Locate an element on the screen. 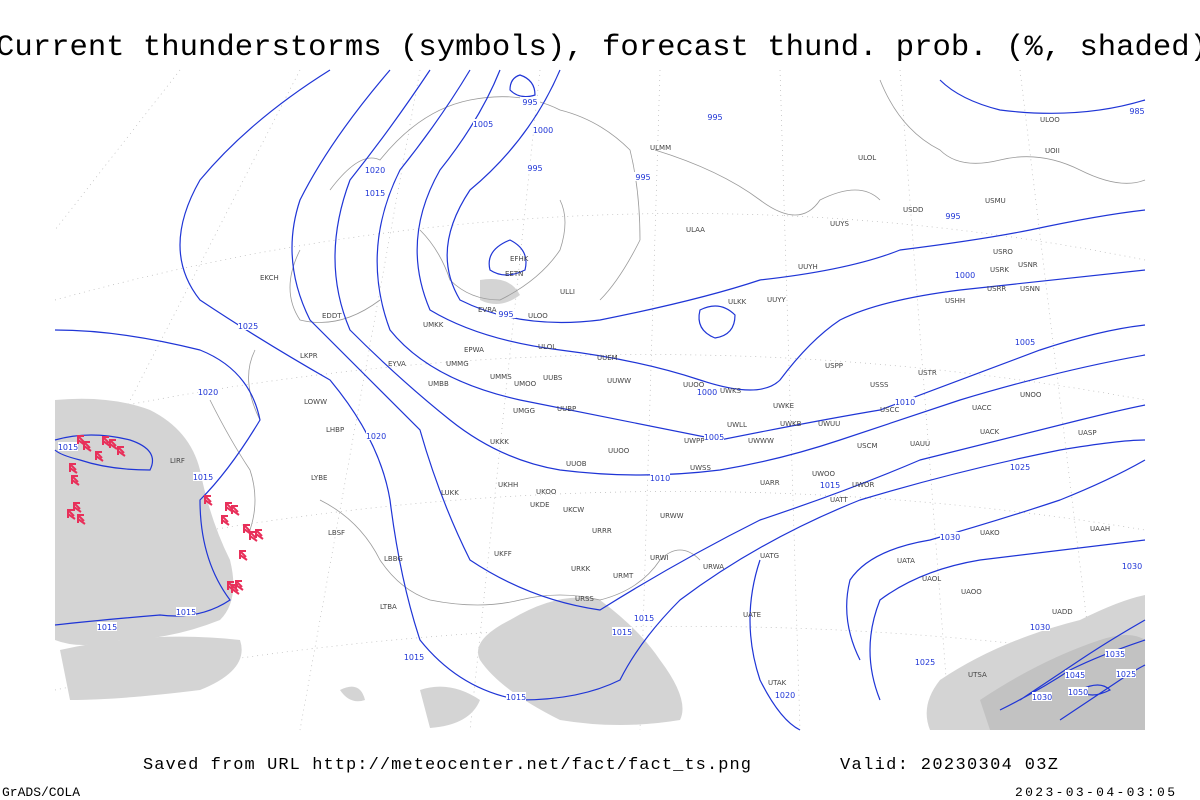  station-label: UACC is located at coordinates (982, 408).